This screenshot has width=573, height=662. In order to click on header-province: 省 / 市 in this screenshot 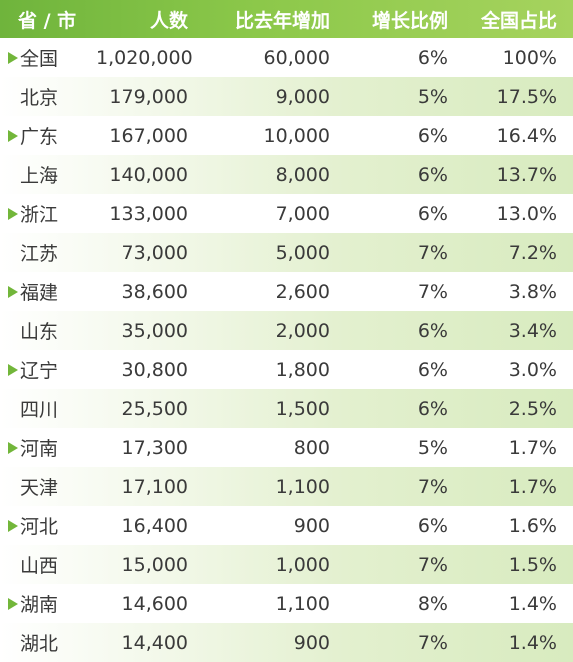, I will do `click(48, 19)`.